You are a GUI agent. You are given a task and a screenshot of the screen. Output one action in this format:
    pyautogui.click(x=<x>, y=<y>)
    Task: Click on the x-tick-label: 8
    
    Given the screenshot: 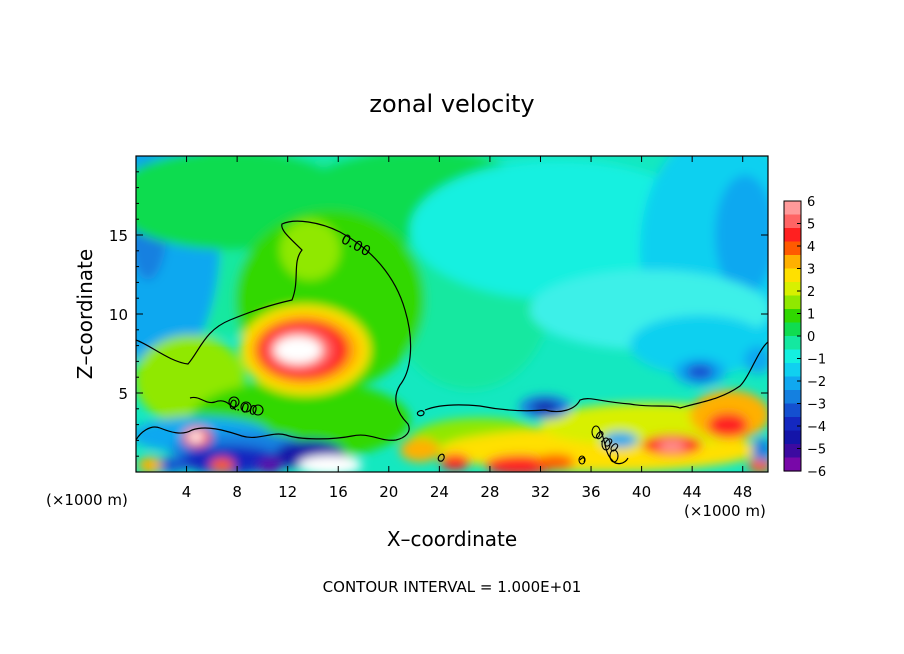 What is the action you would take?
    pyautogui.click(x=237, y=492)
    